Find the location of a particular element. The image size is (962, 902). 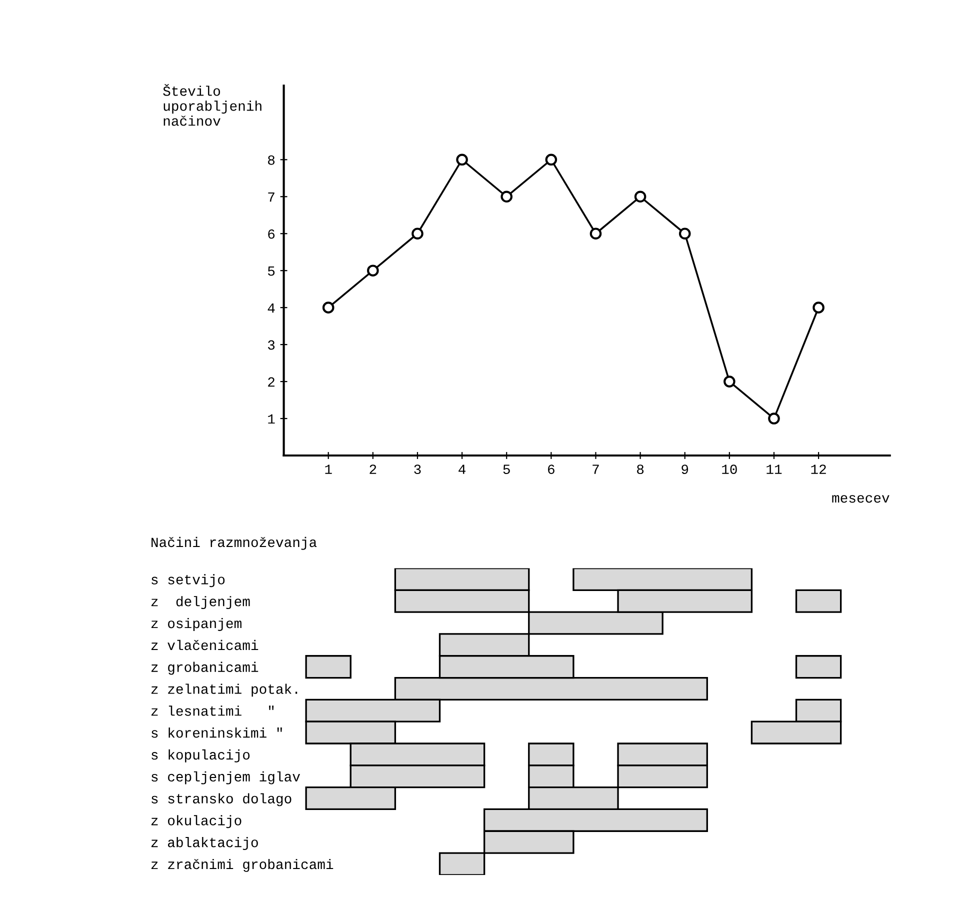

x-tick-label: 4 is located at coordinates (462, 469).